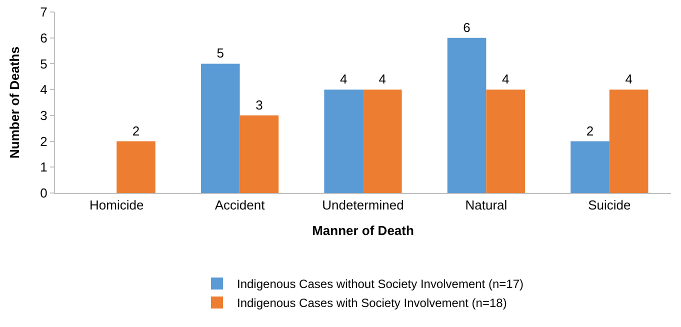 Image resolution: width=681 pixels, height=327 pixels. I want to click on legend-label: Indigenous Cases without Society Involvement (n=17), so click(380, 284).